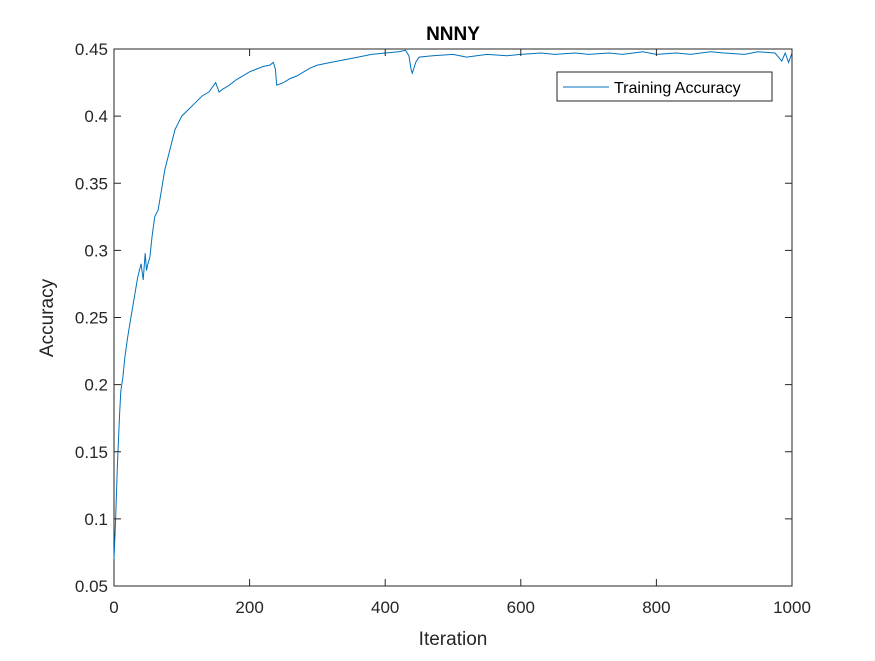 Image resolution: width=875 pixels, height=661 pixels. What do you see at coordinates (91, 49) in the screenshot?
I see `y-tick-label: 0.45` at bounding box center [91, 49].